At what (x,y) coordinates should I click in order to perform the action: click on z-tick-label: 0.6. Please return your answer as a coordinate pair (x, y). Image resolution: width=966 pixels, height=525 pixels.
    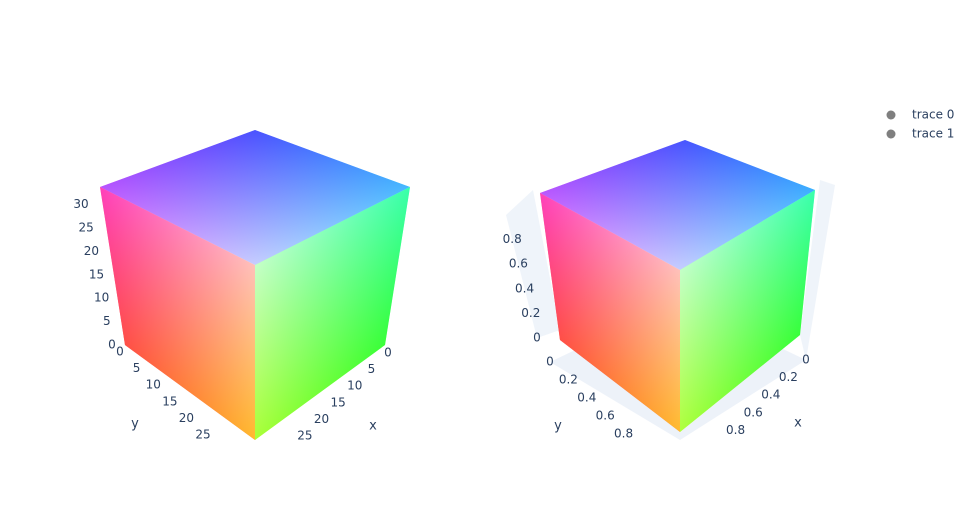
    Looking at the image, I should click on (518, 264).